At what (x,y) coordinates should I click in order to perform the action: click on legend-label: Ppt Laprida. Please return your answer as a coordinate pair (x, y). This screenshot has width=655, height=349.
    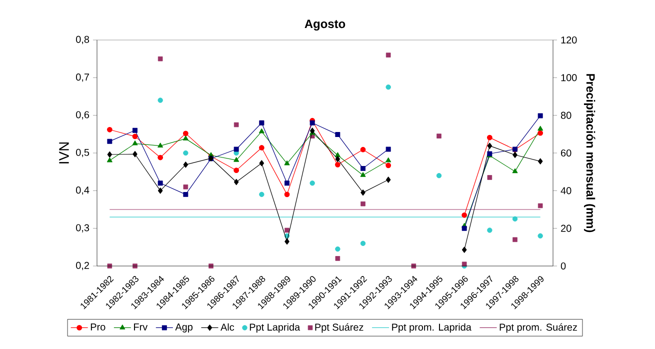
    Looking at the image, I should click on (275, 328).